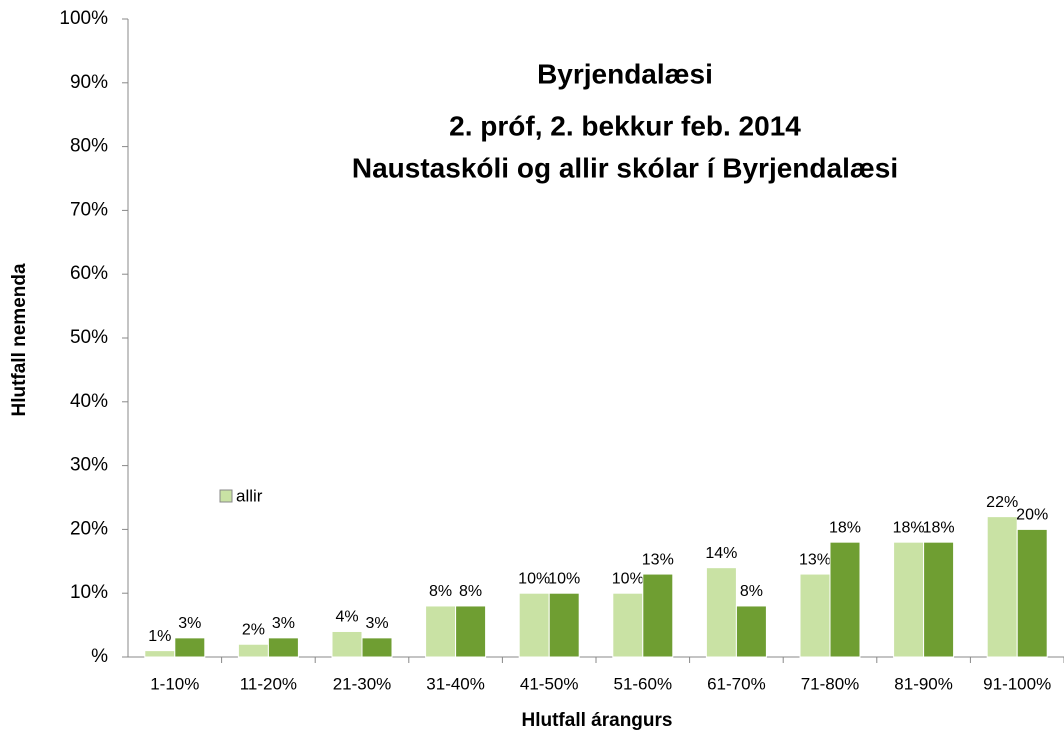 This screenshot has height=736, width=1064. What do you see at coordinates (89, 82) in the screenshot?
I see `y-tick-label: 90%` at bounding box center [89, 82].